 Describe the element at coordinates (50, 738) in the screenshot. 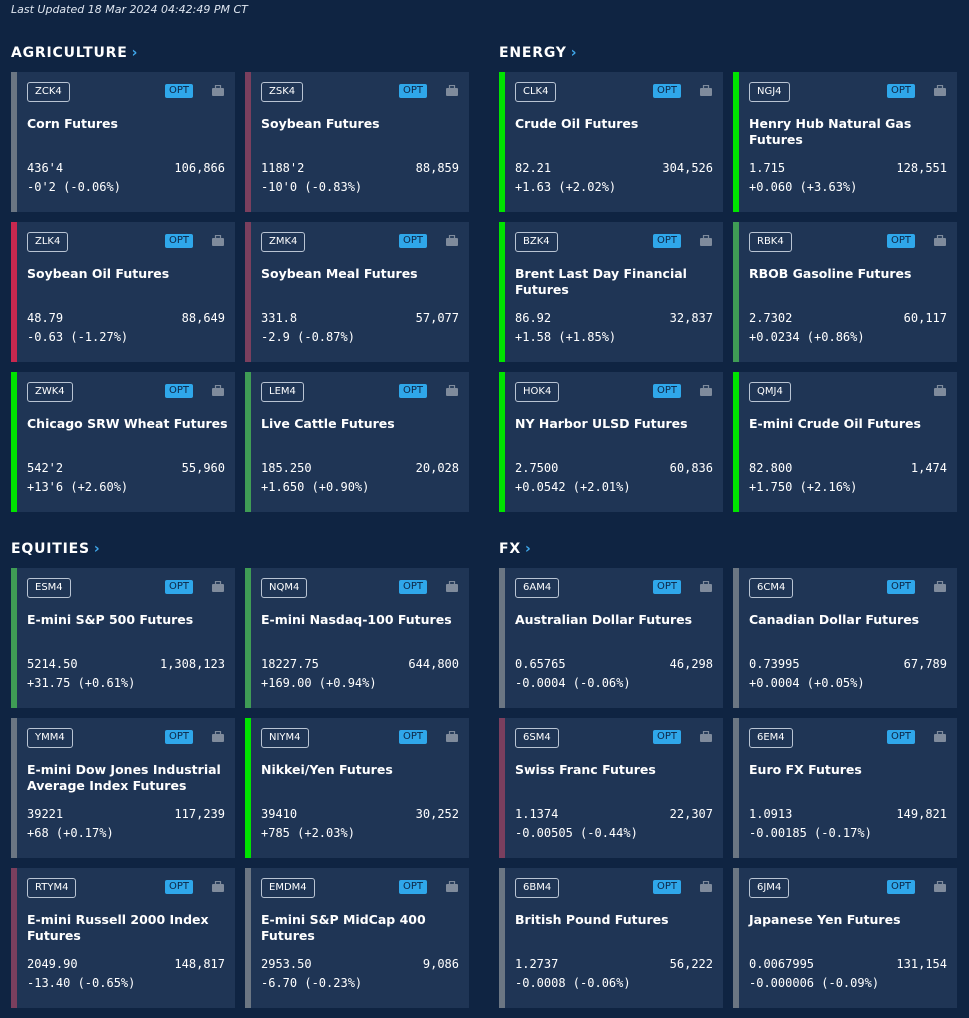

I see `contract-code-badge: YMM4` at that location.